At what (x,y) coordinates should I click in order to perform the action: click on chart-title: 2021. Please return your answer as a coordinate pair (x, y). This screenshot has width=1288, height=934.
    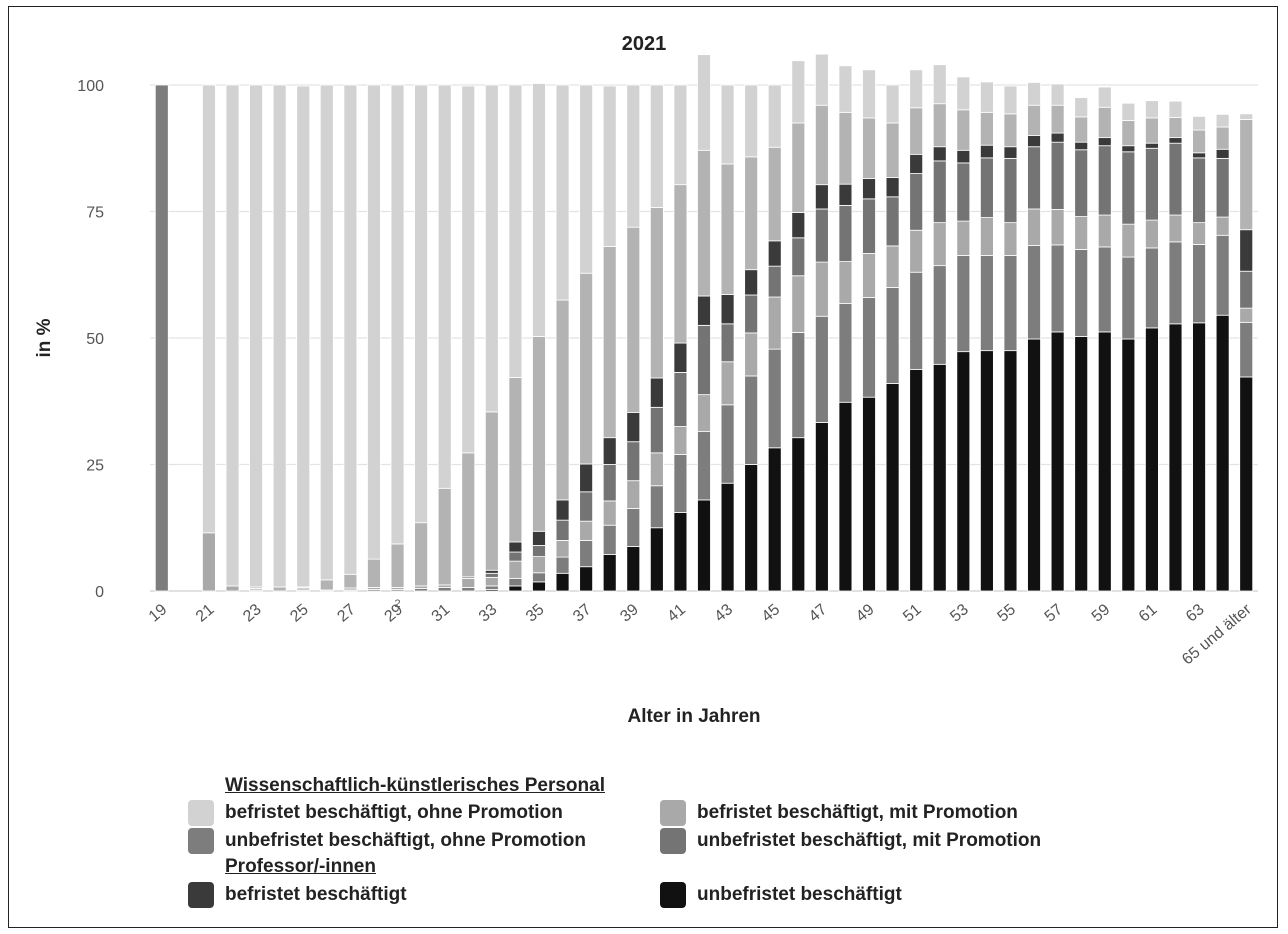
    Looking at the image, I should click on (644, 44).